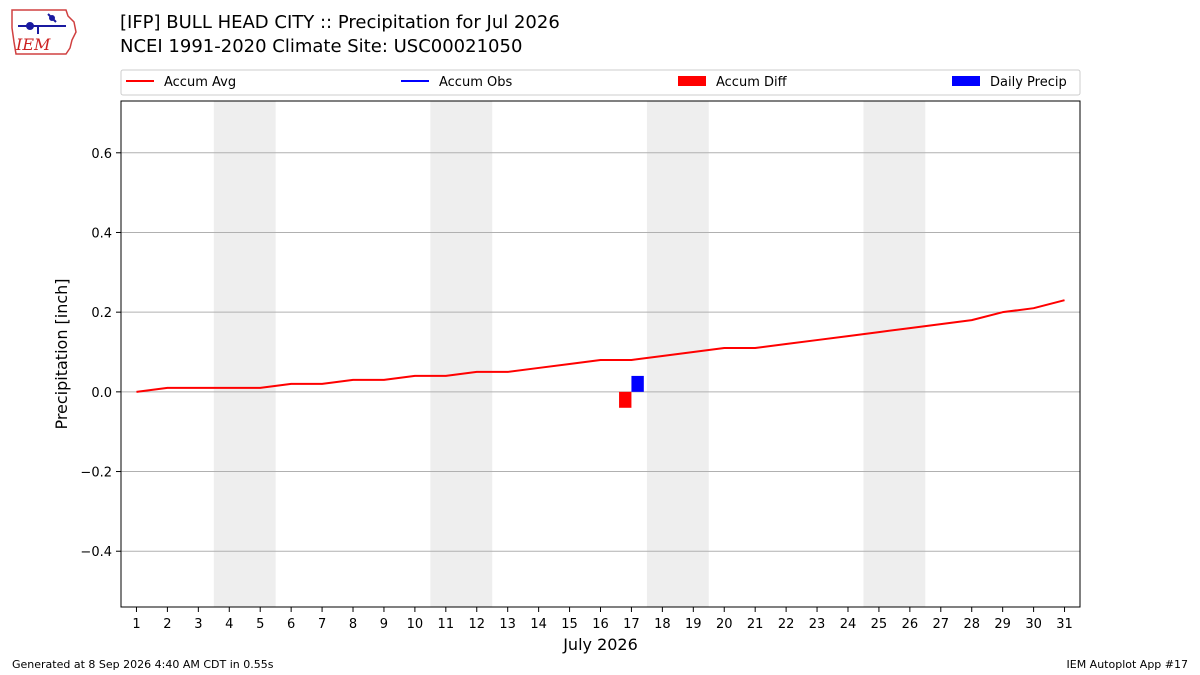 The image size is (1200, 675). What do you see at coordinates (941, 624) in the screenshot?
I see `xtick-label: 27` at bounding box center [941, 624].